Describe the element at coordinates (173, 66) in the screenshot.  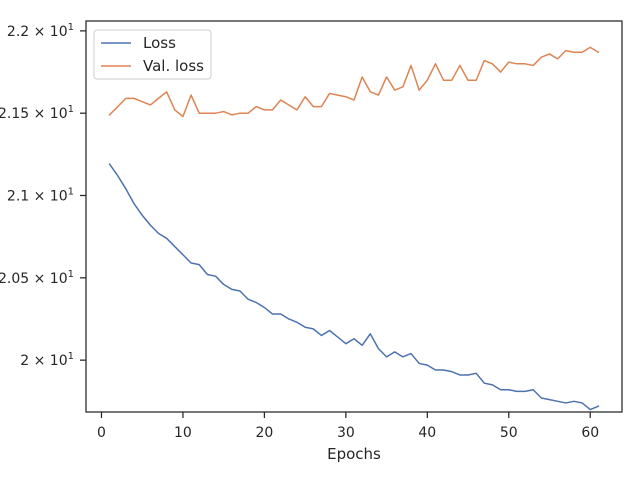
I see `legend-label-val-loss: Val. loss` at that location.